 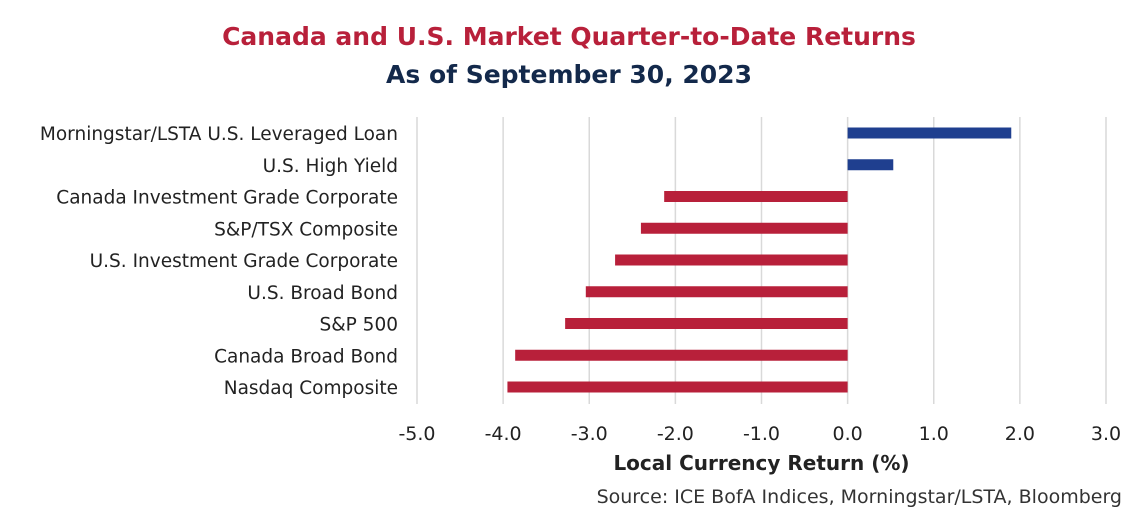 What do you see at coordinates (761, 463) in the screenshot?
I see `x-axis-label: Local Currency Return (%)` at bounding box center [761, 463].